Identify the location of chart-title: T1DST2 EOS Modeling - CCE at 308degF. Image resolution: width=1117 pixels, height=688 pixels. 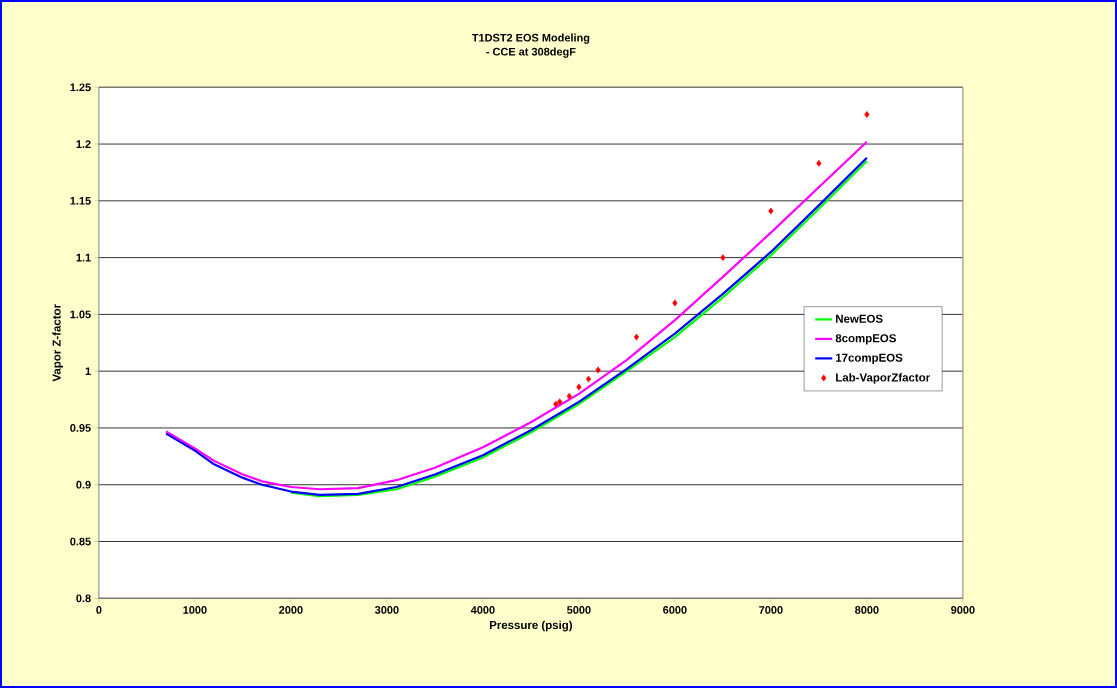
(530, 45).